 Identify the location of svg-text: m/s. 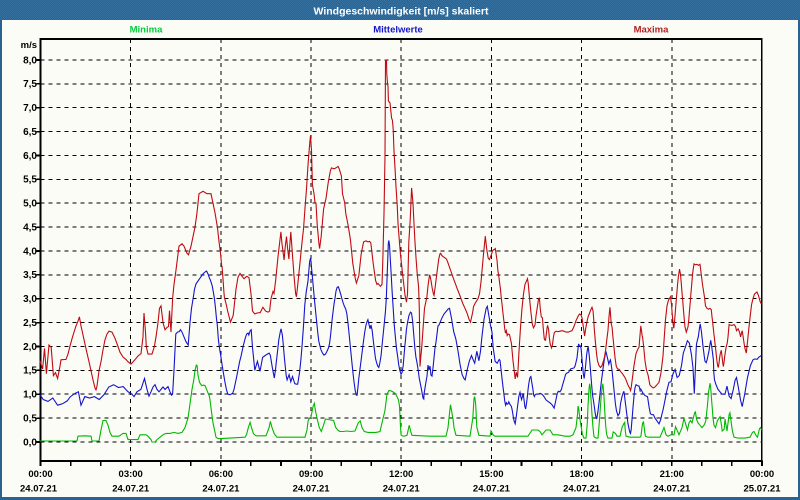
(29, 45).